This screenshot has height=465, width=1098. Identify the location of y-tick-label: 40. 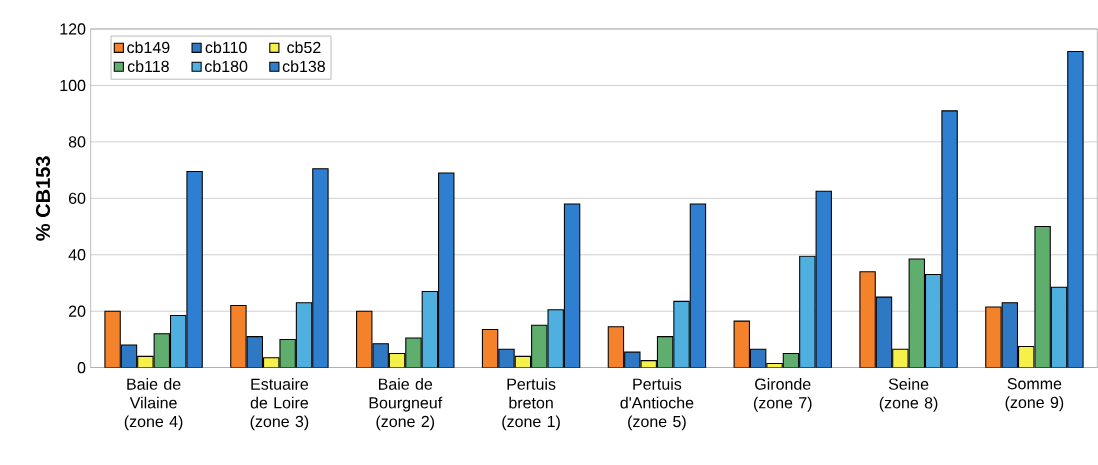
(77, 255).